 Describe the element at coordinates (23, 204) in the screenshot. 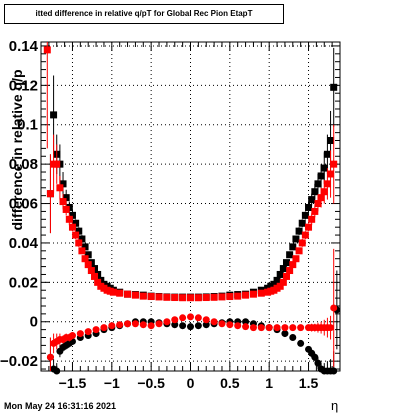

I see `y-tick-label: 0.06` at that location.